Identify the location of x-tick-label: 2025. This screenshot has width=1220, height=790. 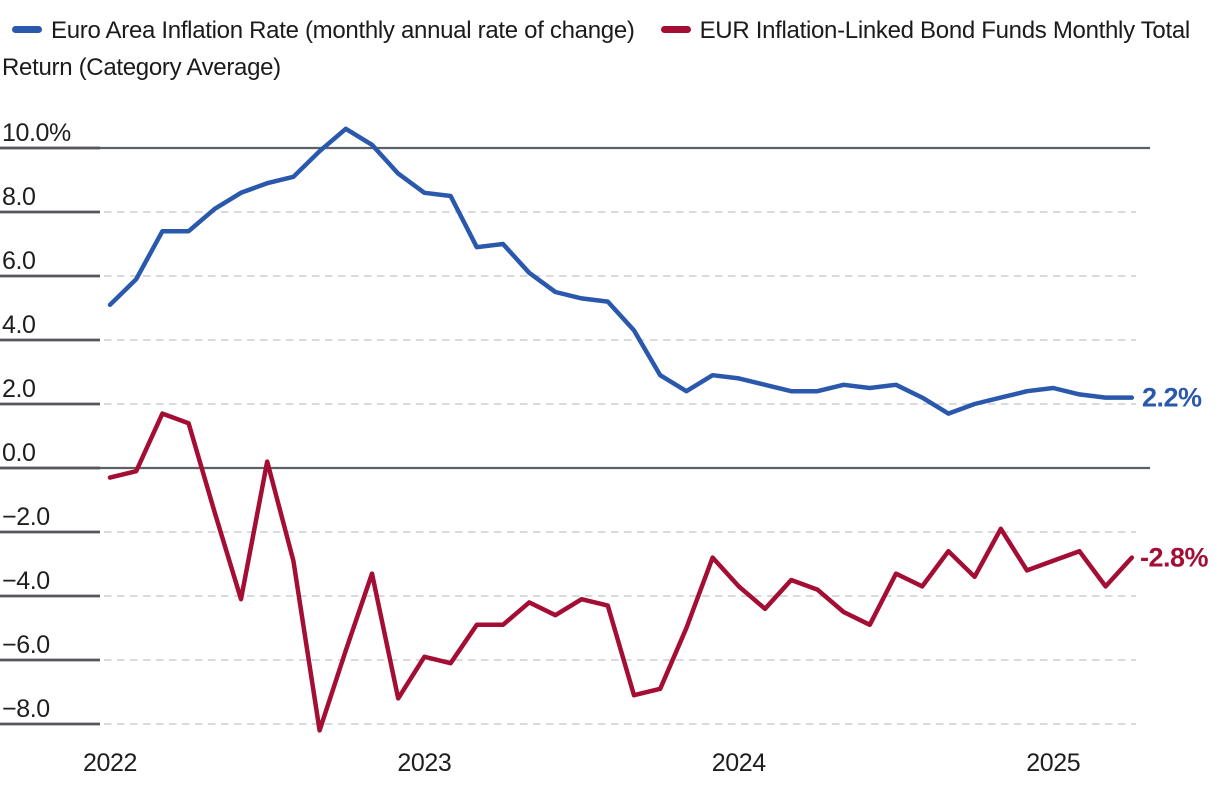
(1053, 763).